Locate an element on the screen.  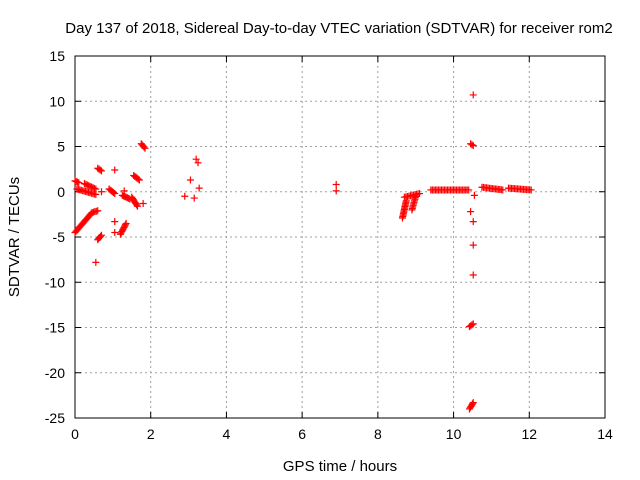
x-tick-label: 12 is located at coordinates (529, 434).